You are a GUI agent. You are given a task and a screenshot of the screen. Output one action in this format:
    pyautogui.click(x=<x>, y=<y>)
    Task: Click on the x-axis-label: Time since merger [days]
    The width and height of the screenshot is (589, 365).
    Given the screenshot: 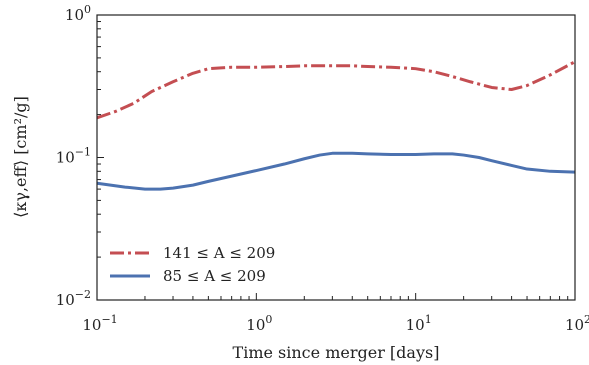 What is the action you would take?
    pyautogui.click(x=336, y=352)
    